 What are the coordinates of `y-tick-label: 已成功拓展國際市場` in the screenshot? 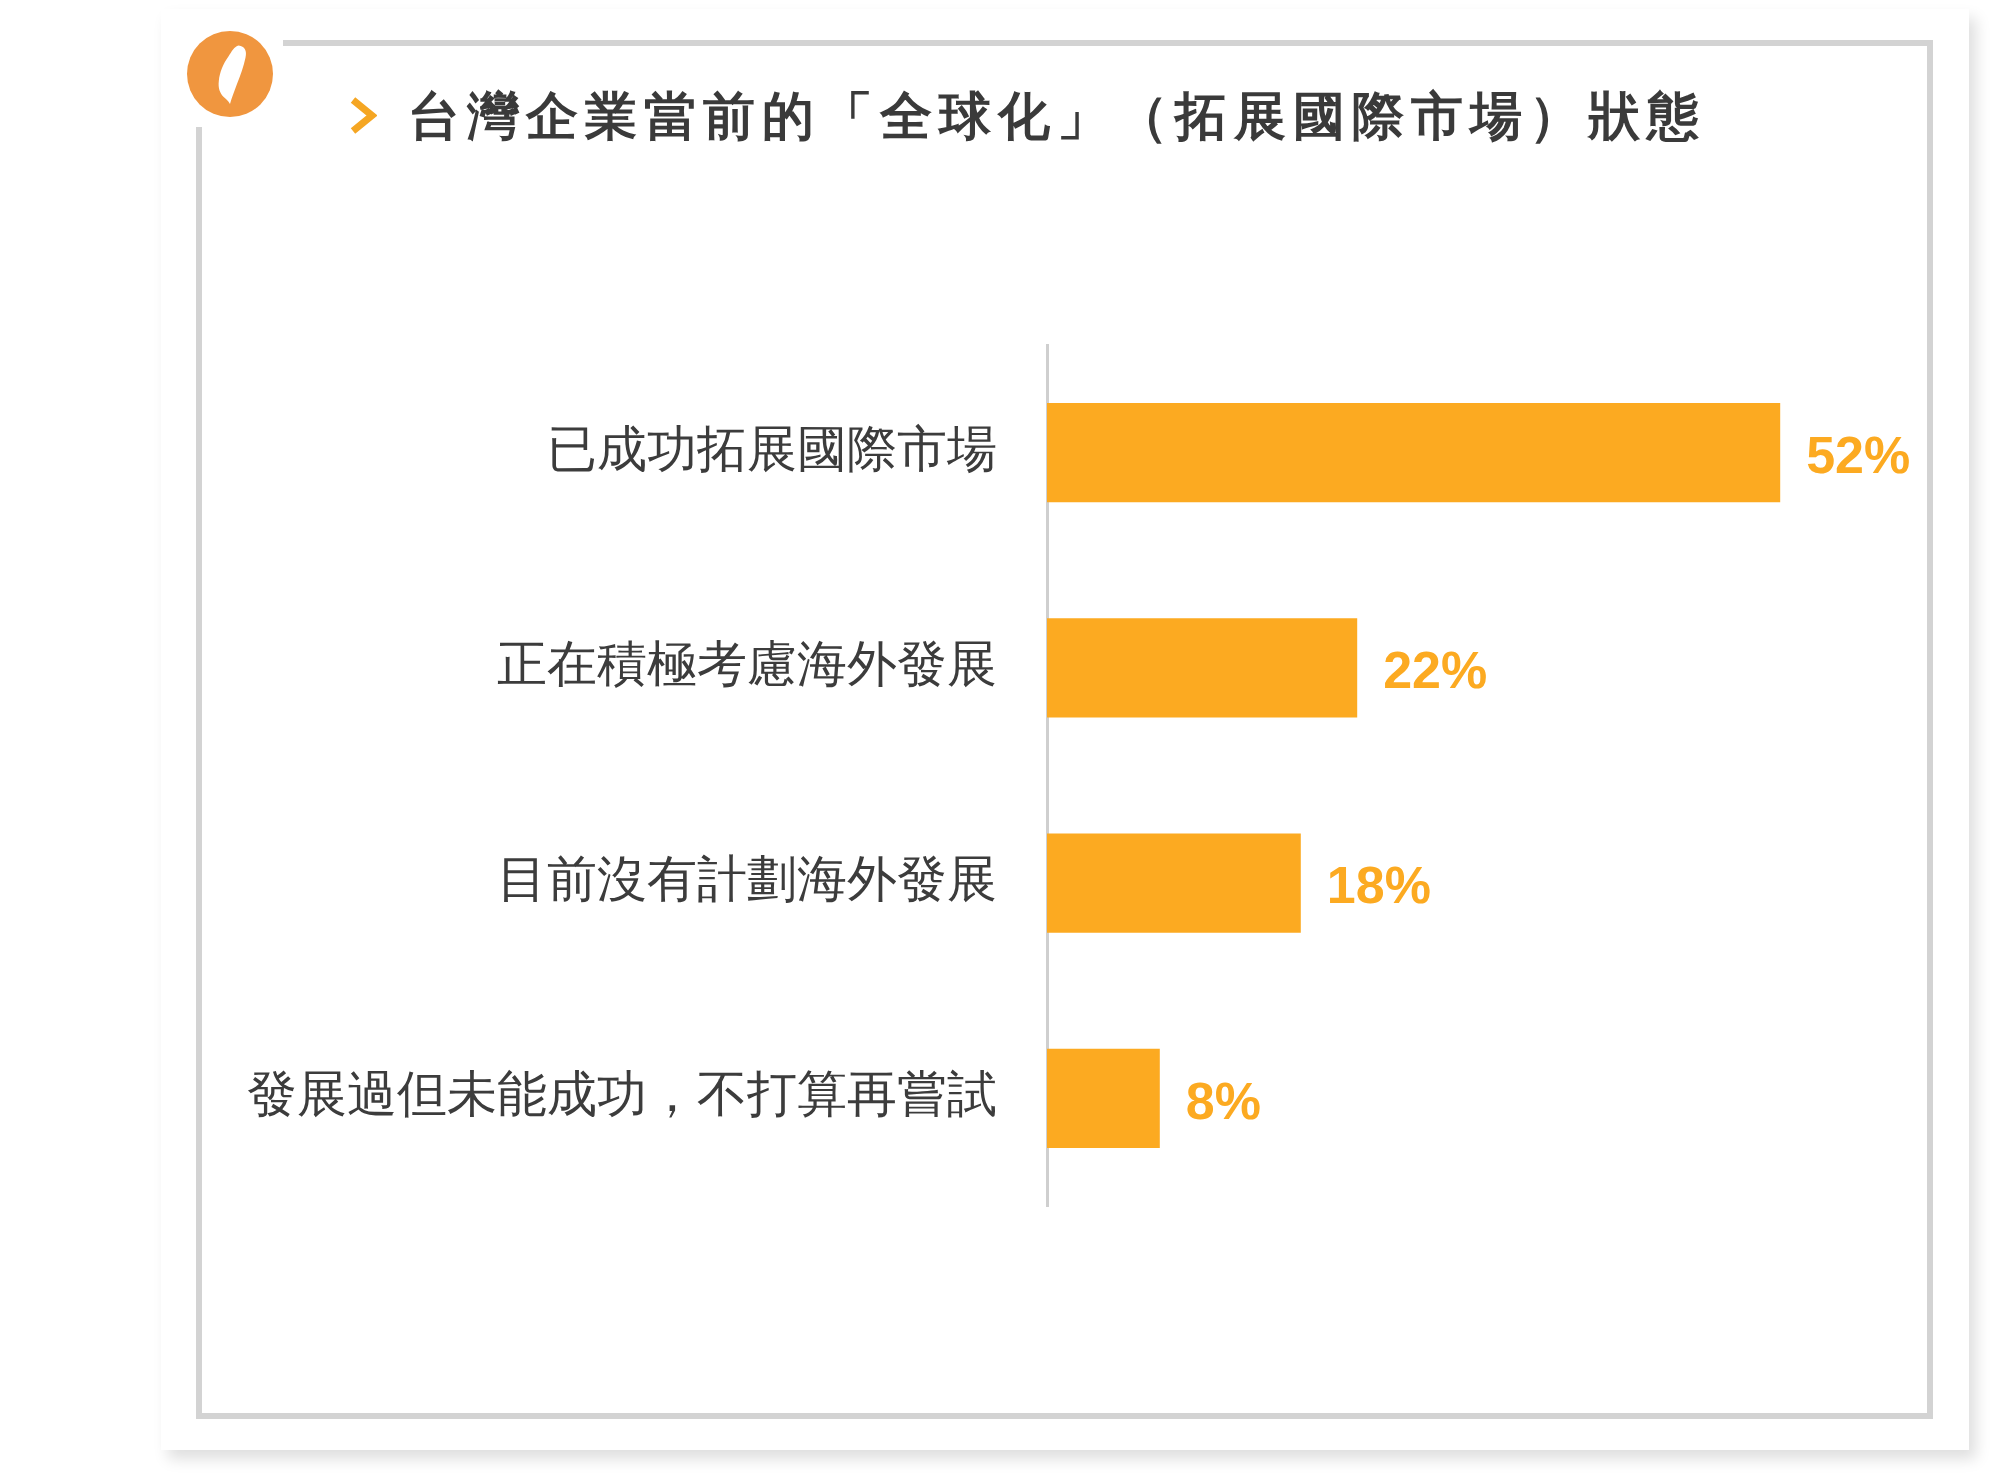 It's located at (772, 448).